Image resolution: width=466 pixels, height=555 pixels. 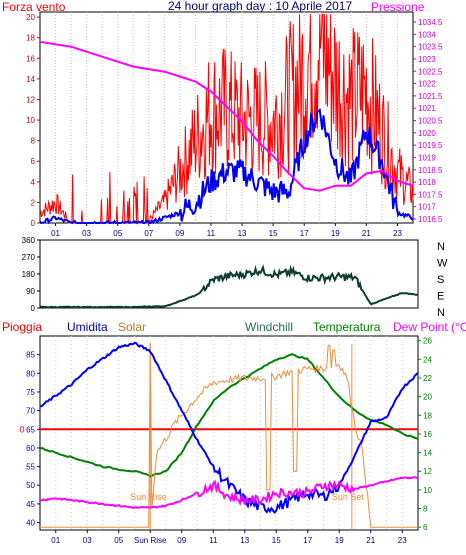 What do you see at coordinates (55, 233) in the screenshot?
I see `top-xtick-label: 01` at bounding box center [55, 233].